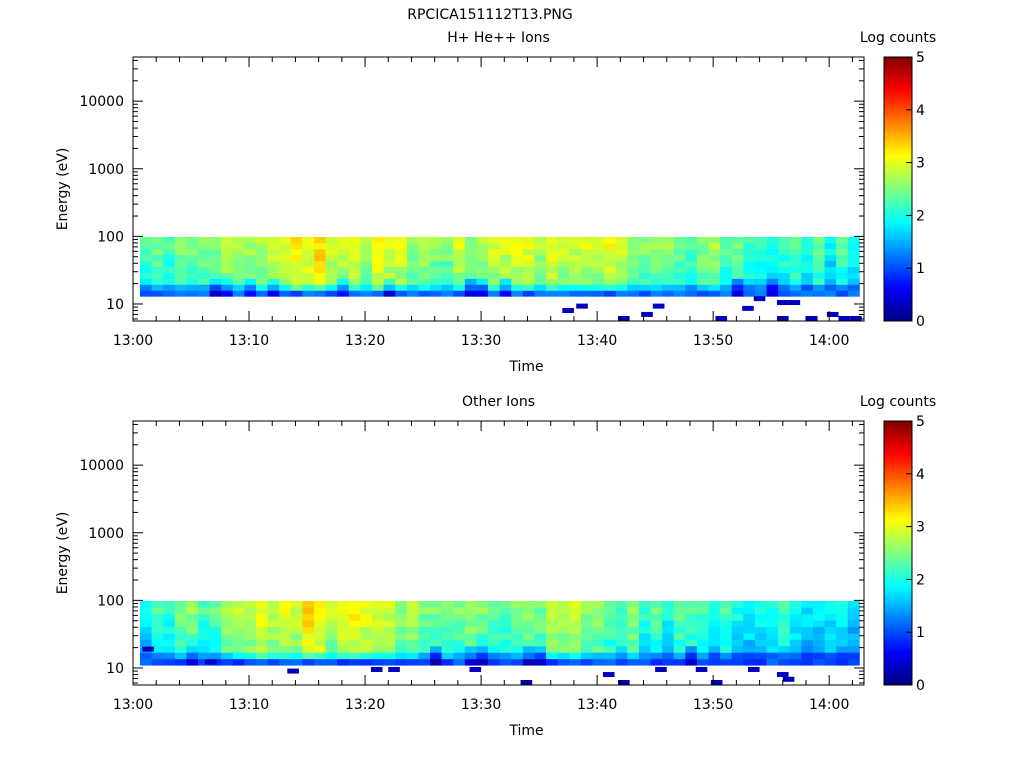 This screenshot has width=1024, height=768. Describe the element at coordinates (920, 216) in the screenshot. I see `colorbar-tick-label: 2` at that location.